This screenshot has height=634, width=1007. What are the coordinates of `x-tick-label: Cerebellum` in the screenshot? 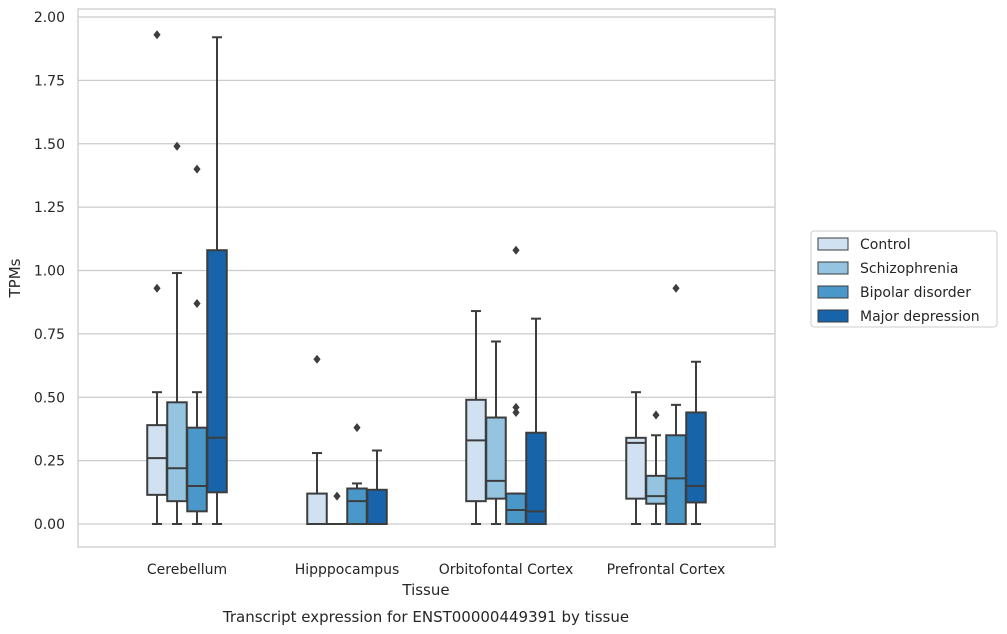 It's located at (187, 570).